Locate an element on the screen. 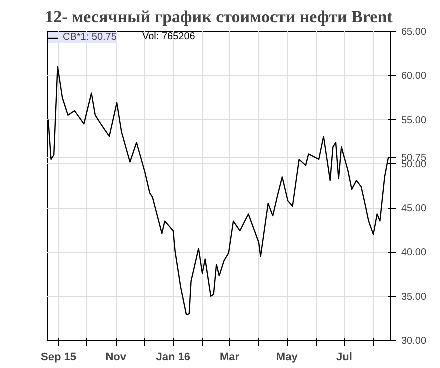 The width and height of the screenshot is (440, 368). y-tick-label: 45.00 is located at coordinates (414, 209).